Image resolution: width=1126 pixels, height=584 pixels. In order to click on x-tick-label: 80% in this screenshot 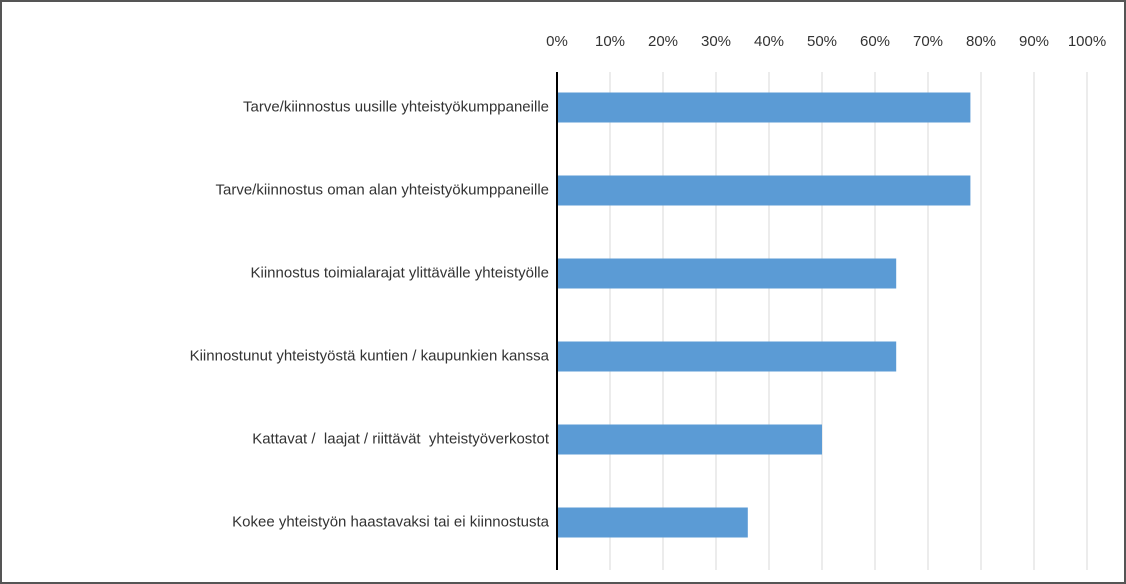, I will do `click(981, 41)`.